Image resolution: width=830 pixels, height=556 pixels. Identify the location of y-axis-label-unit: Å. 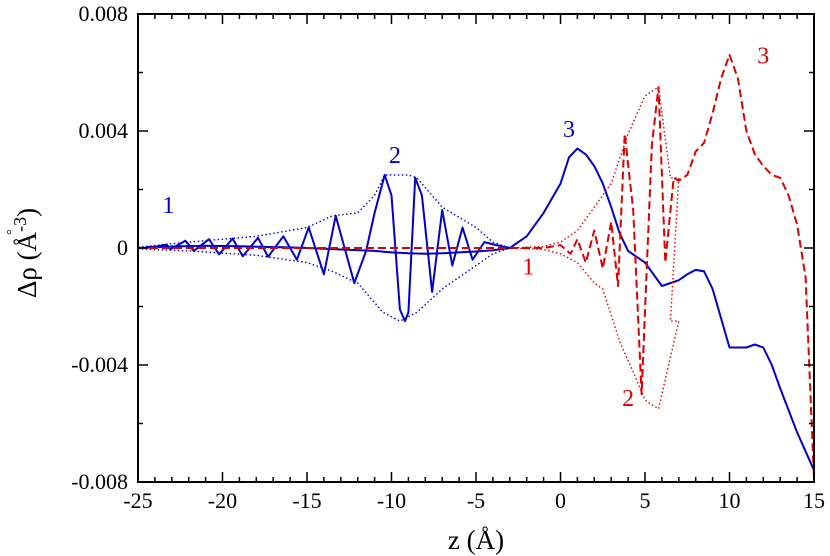
(27, 241).